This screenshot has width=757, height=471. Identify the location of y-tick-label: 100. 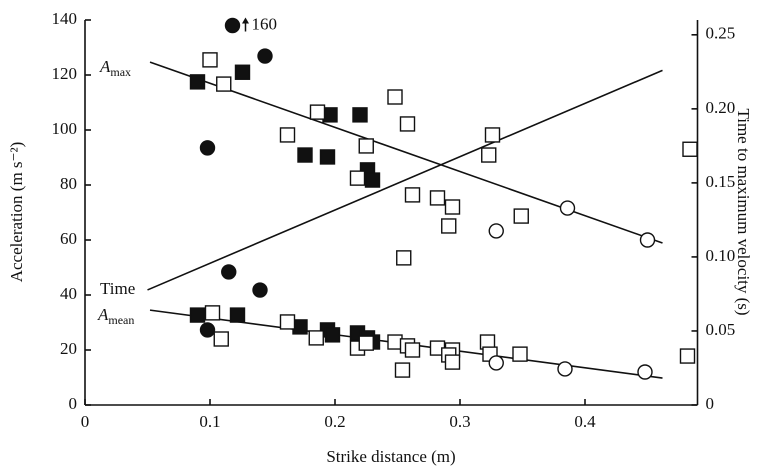
(65, 128).